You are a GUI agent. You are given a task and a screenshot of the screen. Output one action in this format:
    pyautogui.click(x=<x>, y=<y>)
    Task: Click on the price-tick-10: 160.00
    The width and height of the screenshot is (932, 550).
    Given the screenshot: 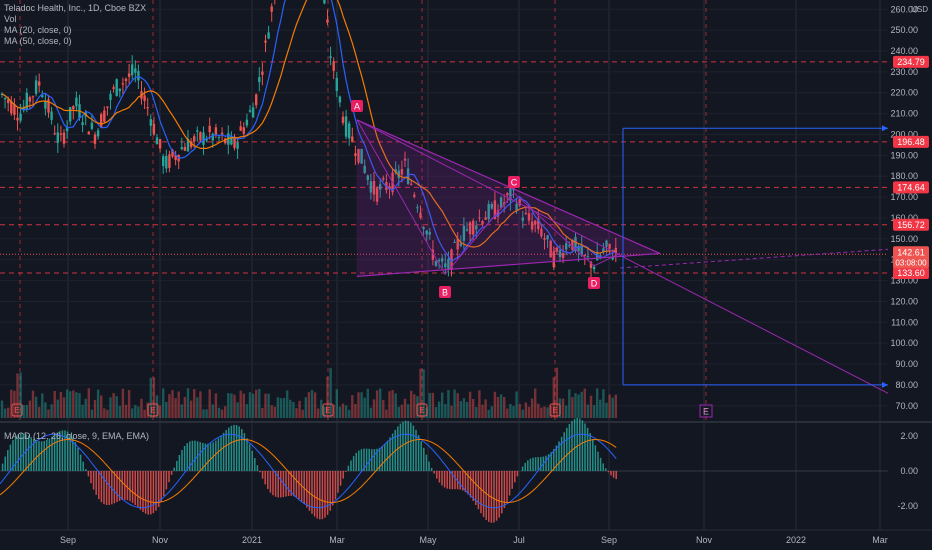 What is the action you would take?
    pyautogui.click(x=904, y=218)
    